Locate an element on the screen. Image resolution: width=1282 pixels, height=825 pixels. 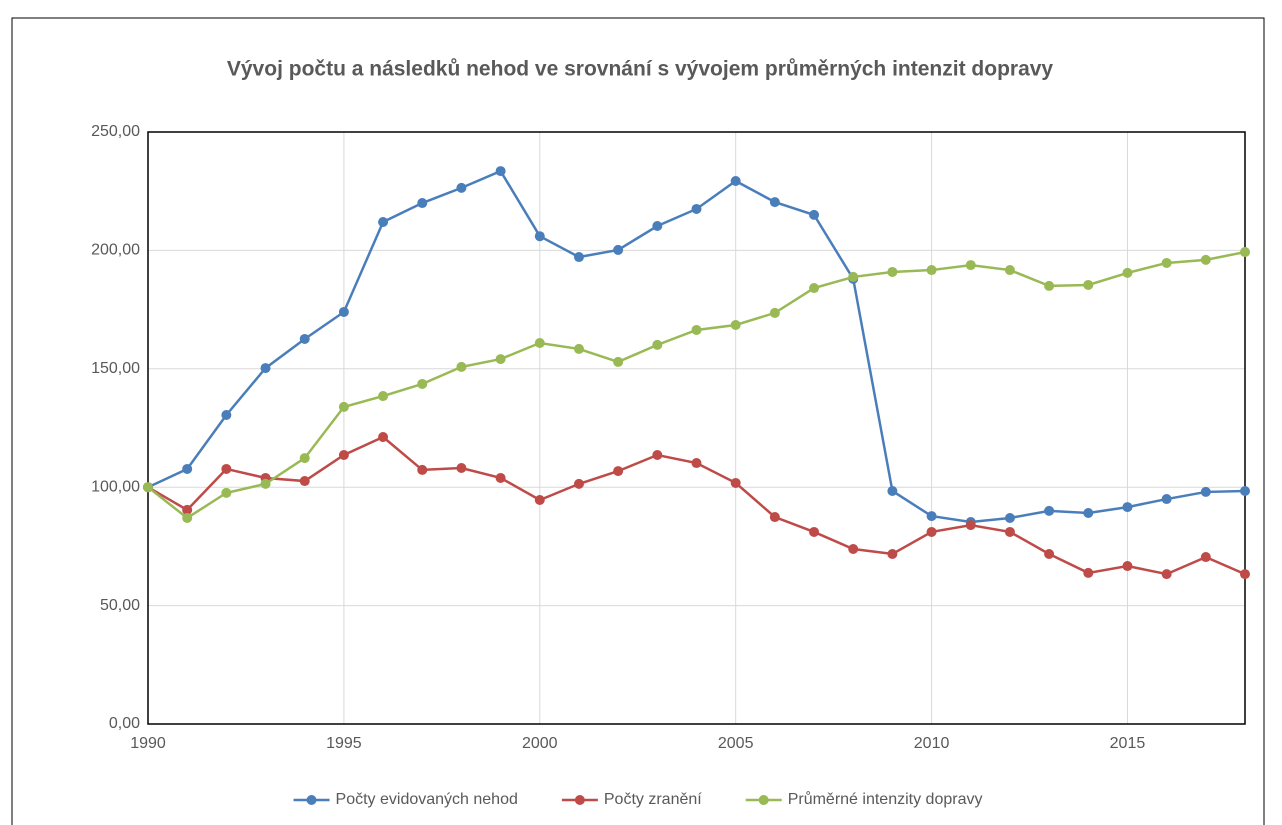
x-tick-label: 2010 is located at coordinates (932, 743).